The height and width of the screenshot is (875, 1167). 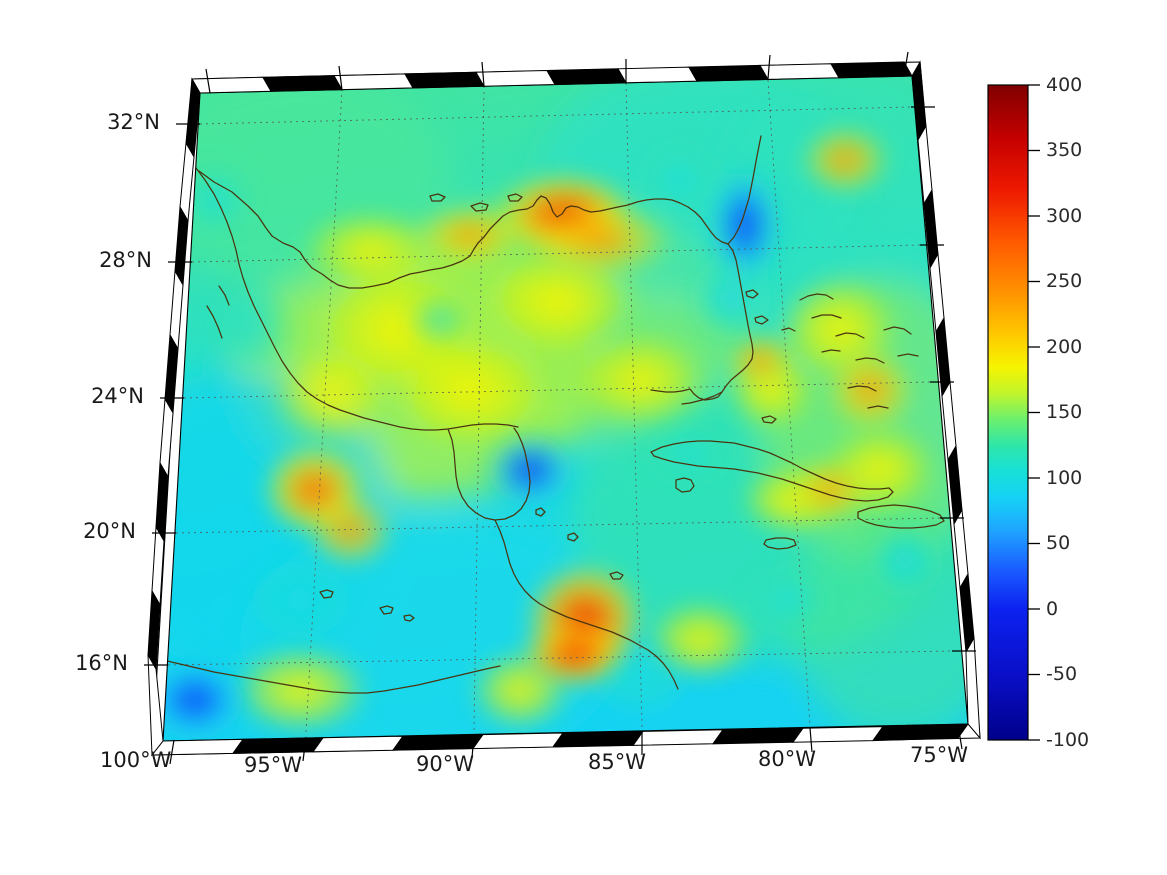 I want to click on lon-tick-75W: 75°W, so click(x=939, y=755).